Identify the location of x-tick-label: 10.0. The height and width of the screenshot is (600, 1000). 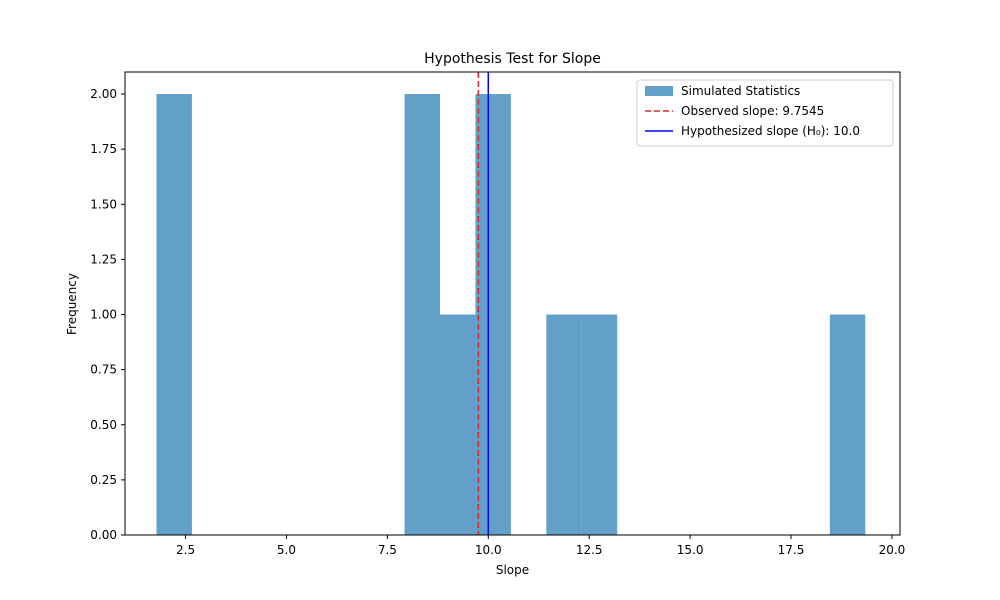
(488, 550).